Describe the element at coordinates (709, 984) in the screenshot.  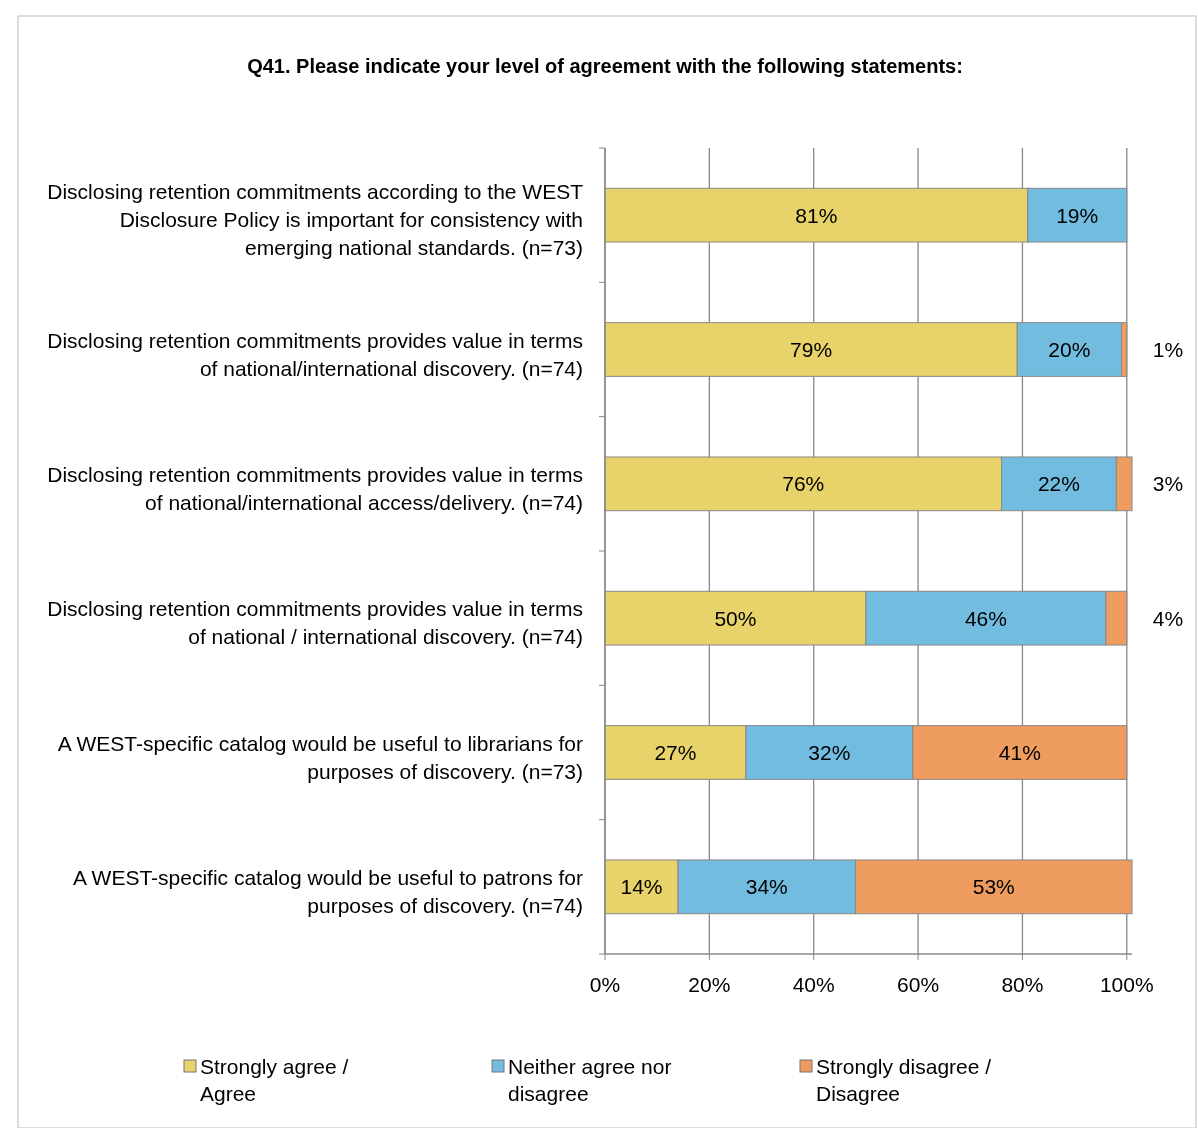
I see `x-tick-label: 20%` at that location.